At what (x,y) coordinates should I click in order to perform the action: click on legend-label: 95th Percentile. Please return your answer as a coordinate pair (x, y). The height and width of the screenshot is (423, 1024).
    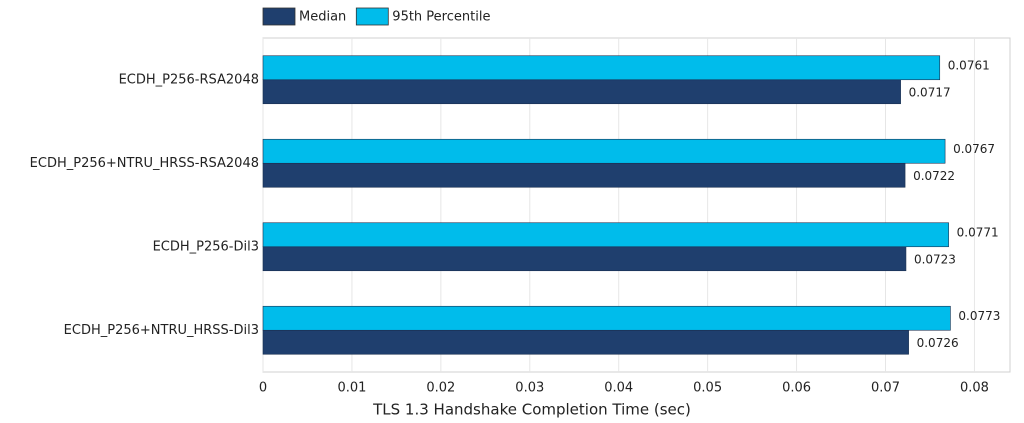
    Looking at the image, I should click on (441, 17).